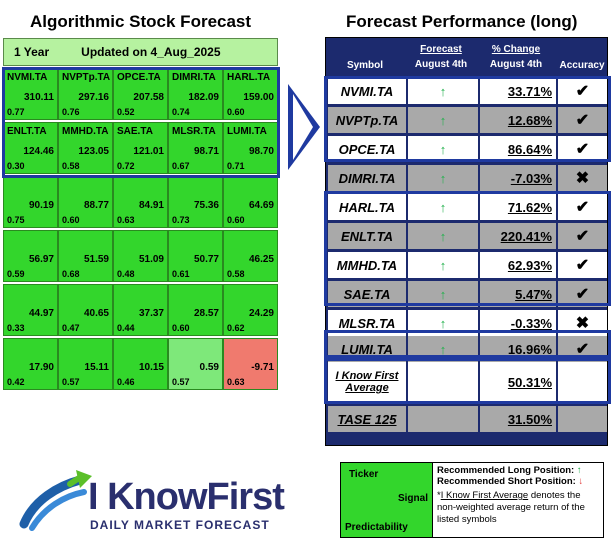  What do you see at coordinates (236, 382) in the screenshot?
I see `cell-predictability: 0.63` at bounding box center [236, 382].